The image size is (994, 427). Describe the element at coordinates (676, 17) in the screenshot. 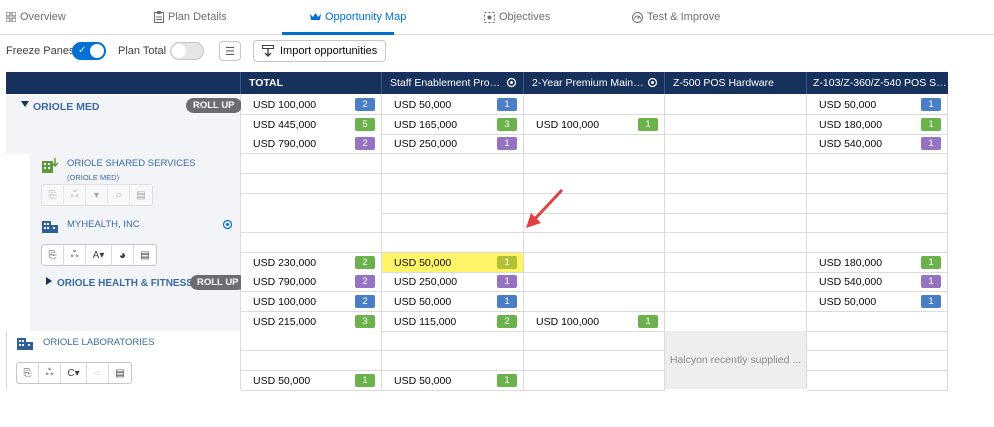

I see `tab-test-improve: Test & Improve` at that location.